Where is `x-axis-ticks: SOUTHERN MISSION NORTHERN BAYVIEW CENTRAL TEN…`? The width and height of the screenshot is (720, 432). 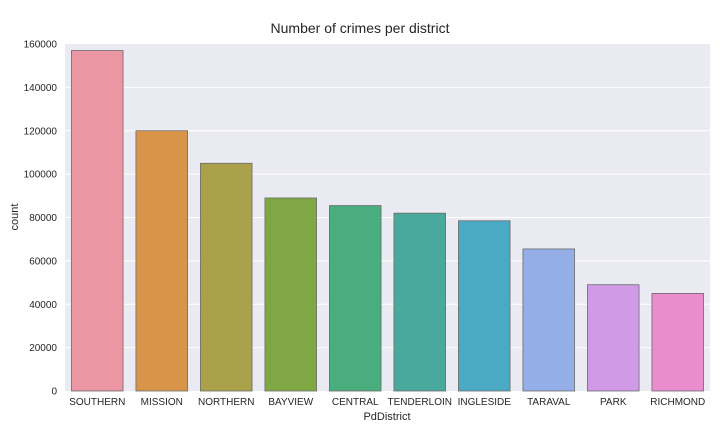 x-axis-ticks: SOUTHERN MISSION NORTHERN BAYVIEW CENTRAL TEN… is located at coordinates (387, 402).